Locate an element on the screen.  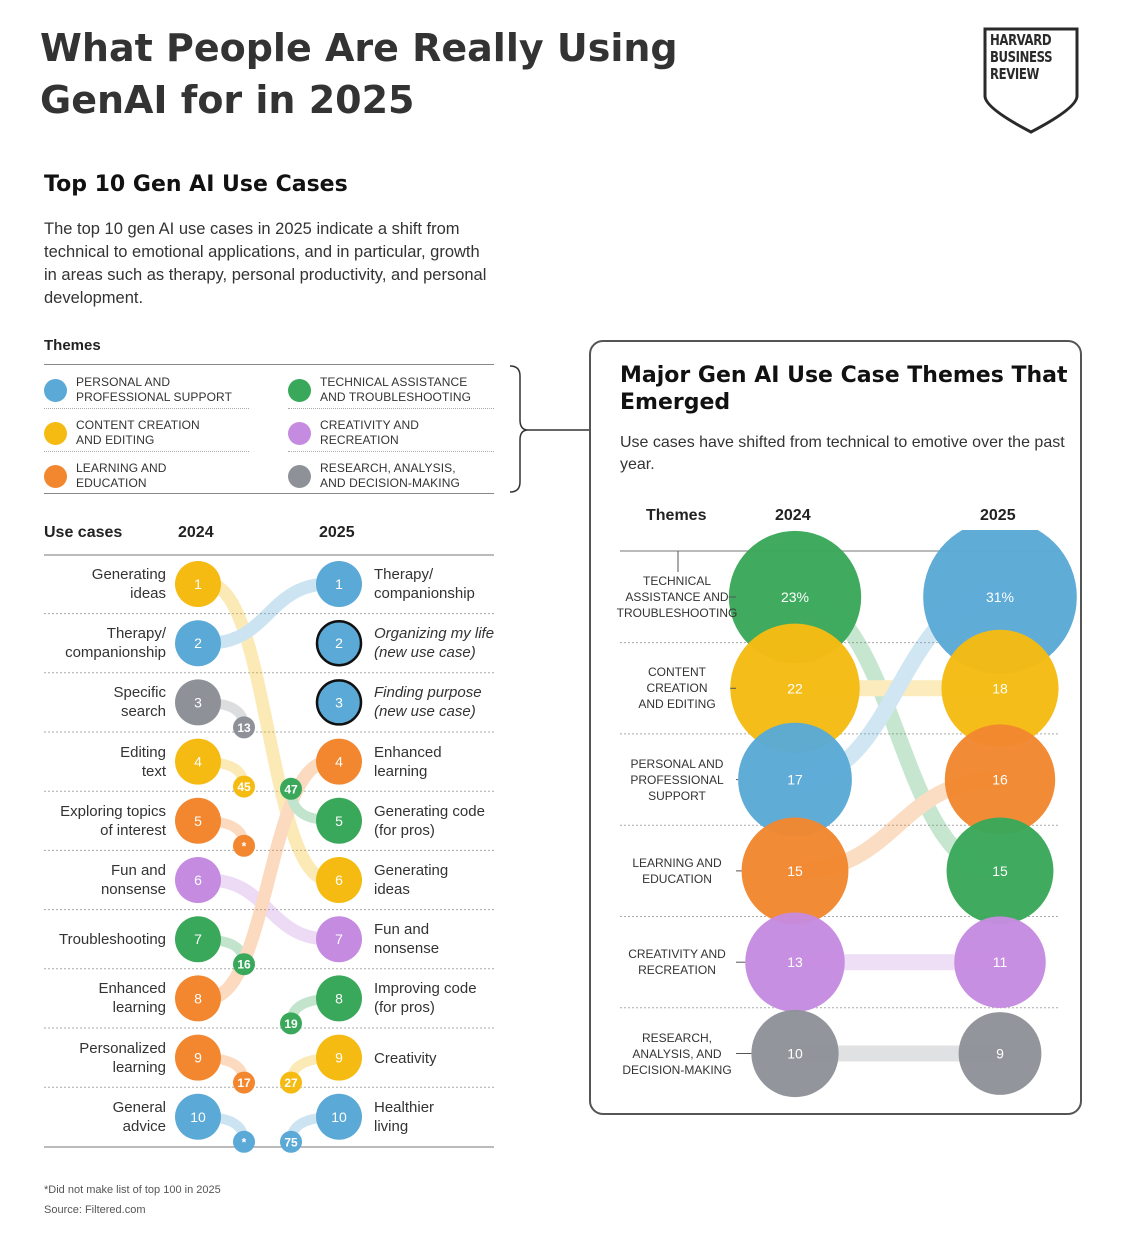
bubble-2024-label: 13 is located at coordinates (795, 962).